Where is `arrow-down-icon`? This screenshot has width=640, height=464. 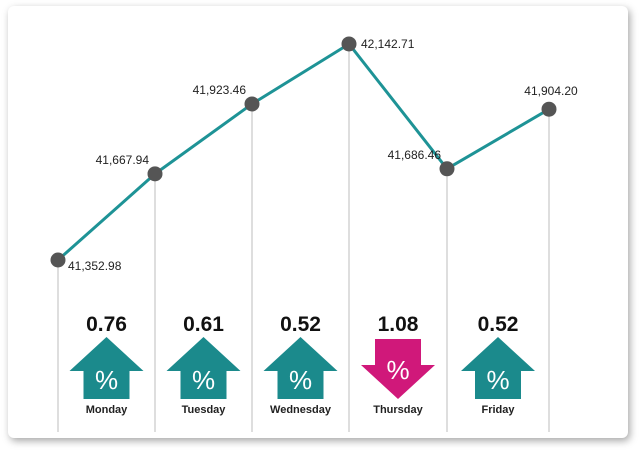
arrow-down-icon is located at coordinates (398, 369).